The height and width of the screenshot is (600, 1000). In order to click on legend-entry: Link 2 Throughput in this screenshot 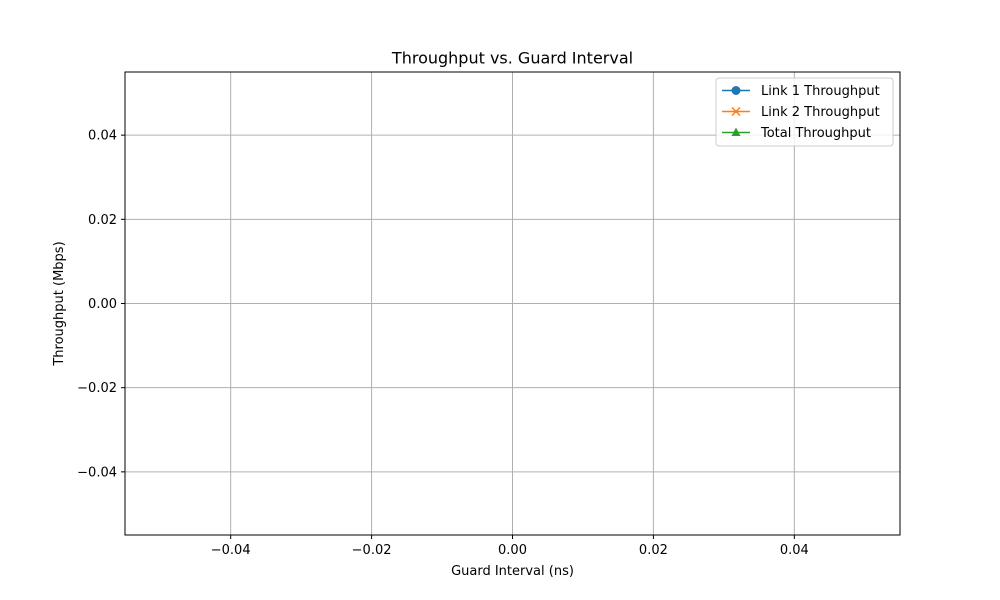, I will do `click(801, 112)`.